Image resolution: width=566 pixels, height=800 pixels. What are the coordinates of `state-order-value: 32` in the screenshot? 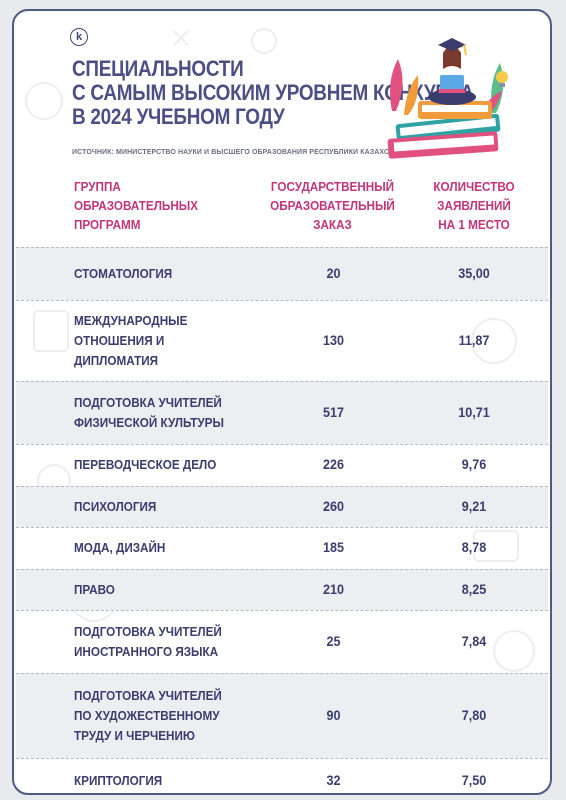 It's located at (333, 780).